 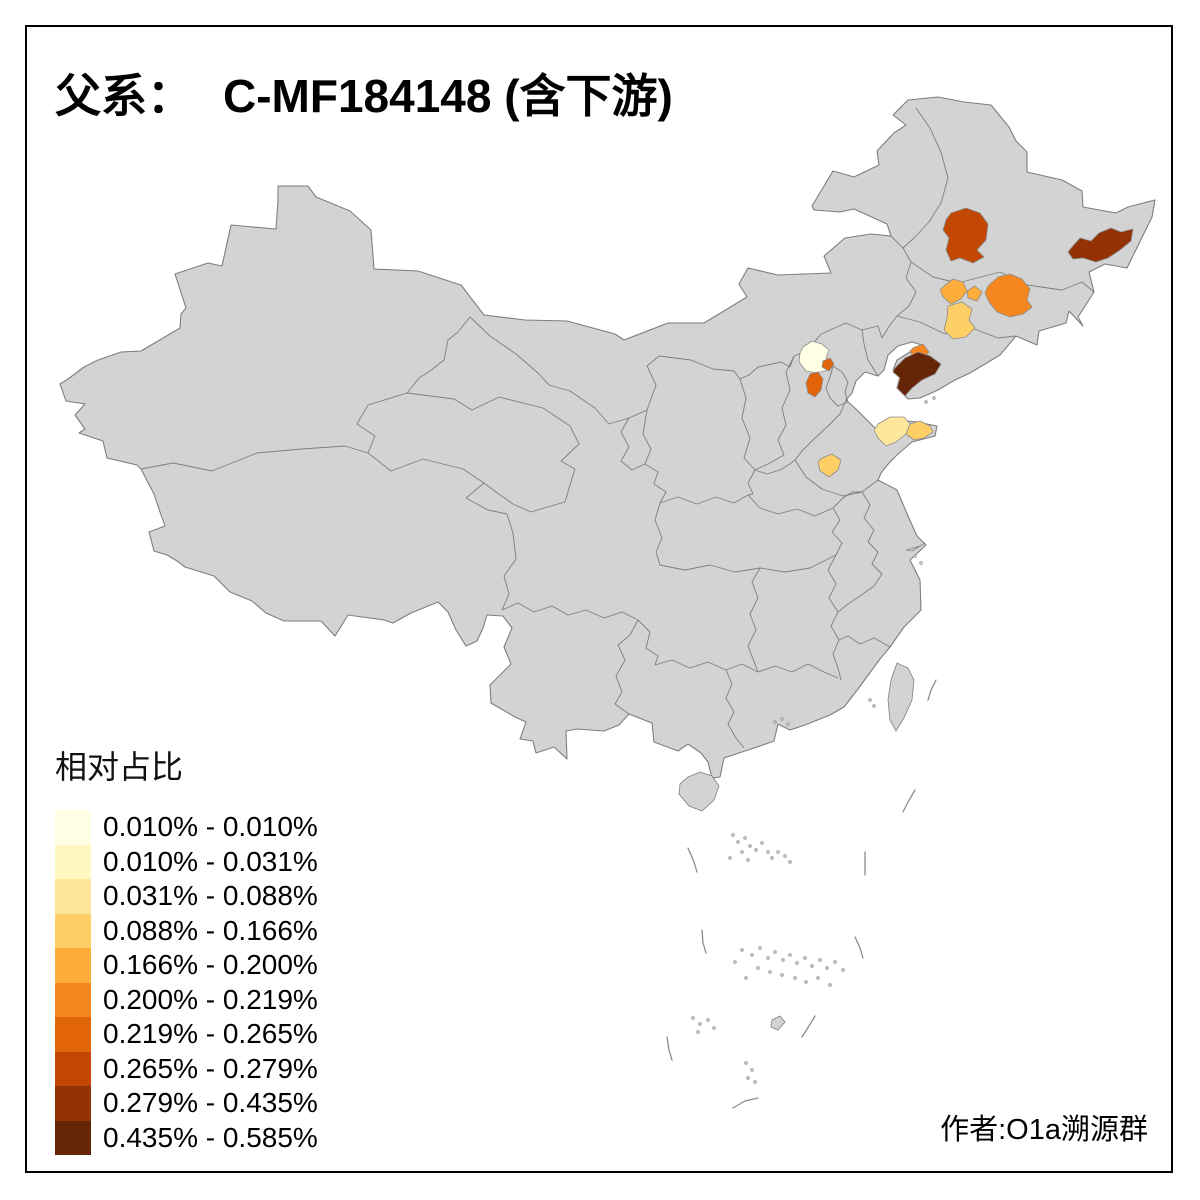 What do you see at coordinates (1100, 245) in the screenshot?
I see `region-northeast-far-east` at bounding box center [1100, 245].